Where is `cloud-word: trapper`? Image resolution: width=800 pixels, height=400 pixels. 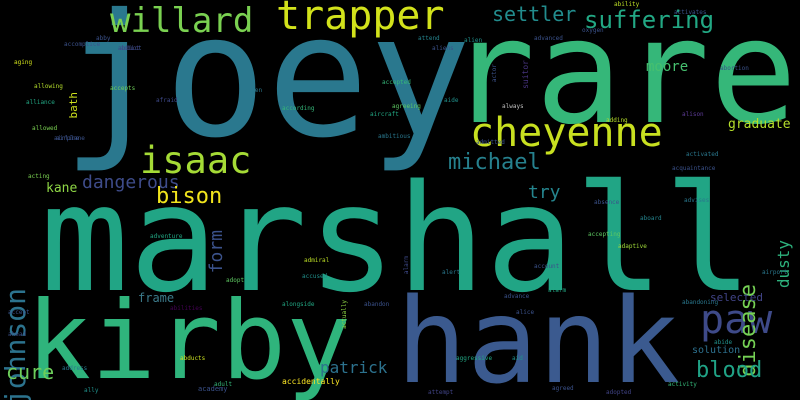 cloud-word: trapper is located at coordinates (360, 19).